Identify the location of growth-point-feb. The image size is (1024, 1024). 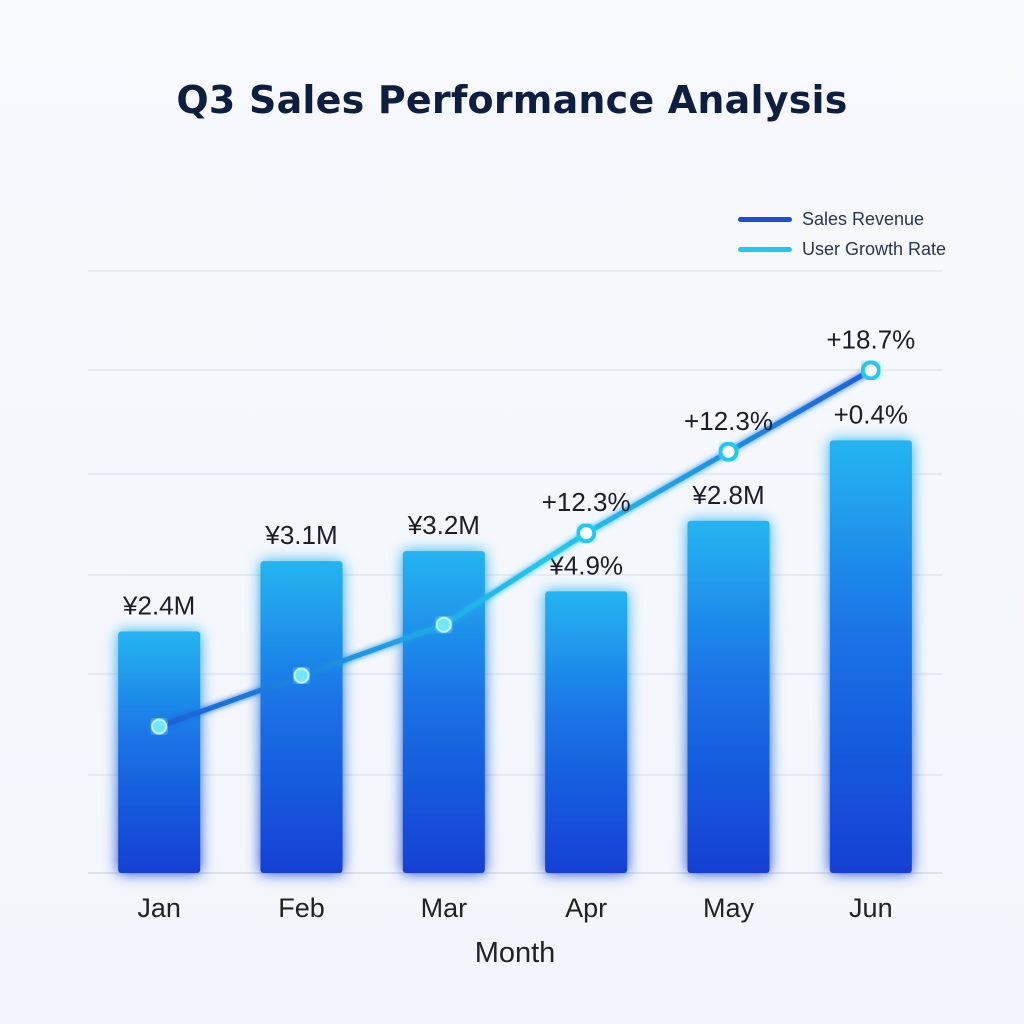
(301, 675).